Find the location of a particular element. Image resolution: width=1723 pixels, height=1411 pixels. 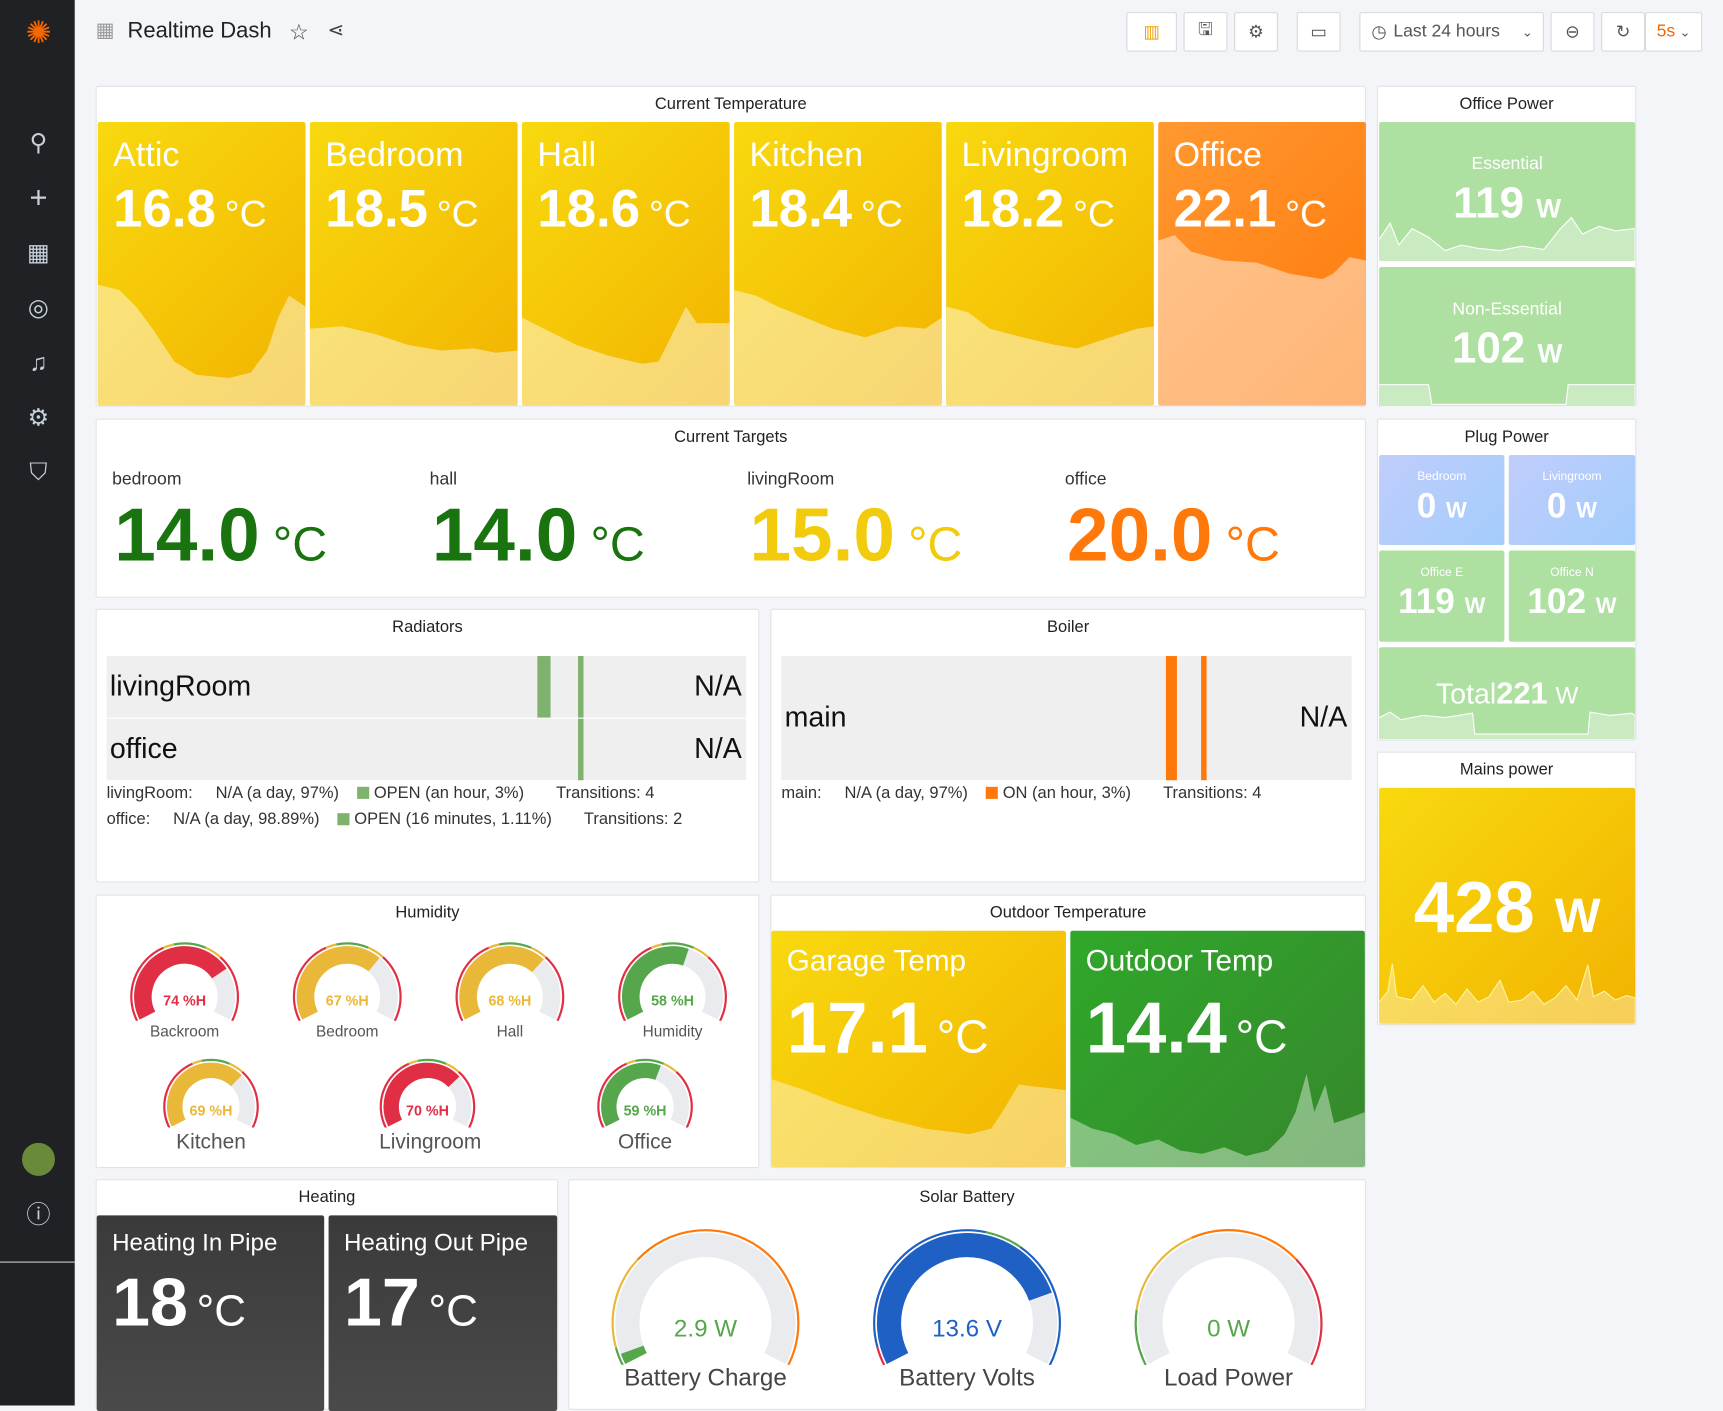

gear-icon: ⚙ is located at coordinates (38, 417).